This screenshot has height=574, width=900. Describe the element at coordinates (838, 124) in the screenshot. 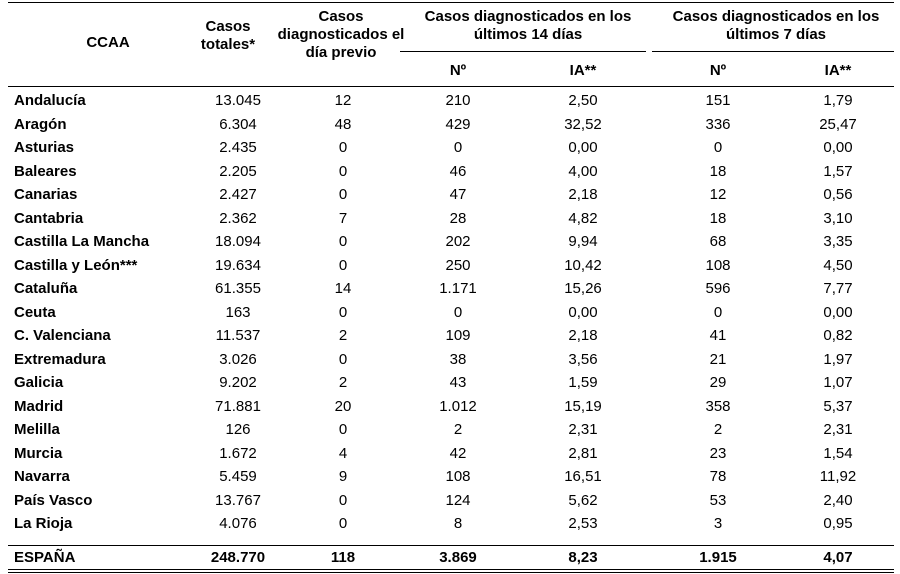

I see `row-ia7: 25,47` at that location.